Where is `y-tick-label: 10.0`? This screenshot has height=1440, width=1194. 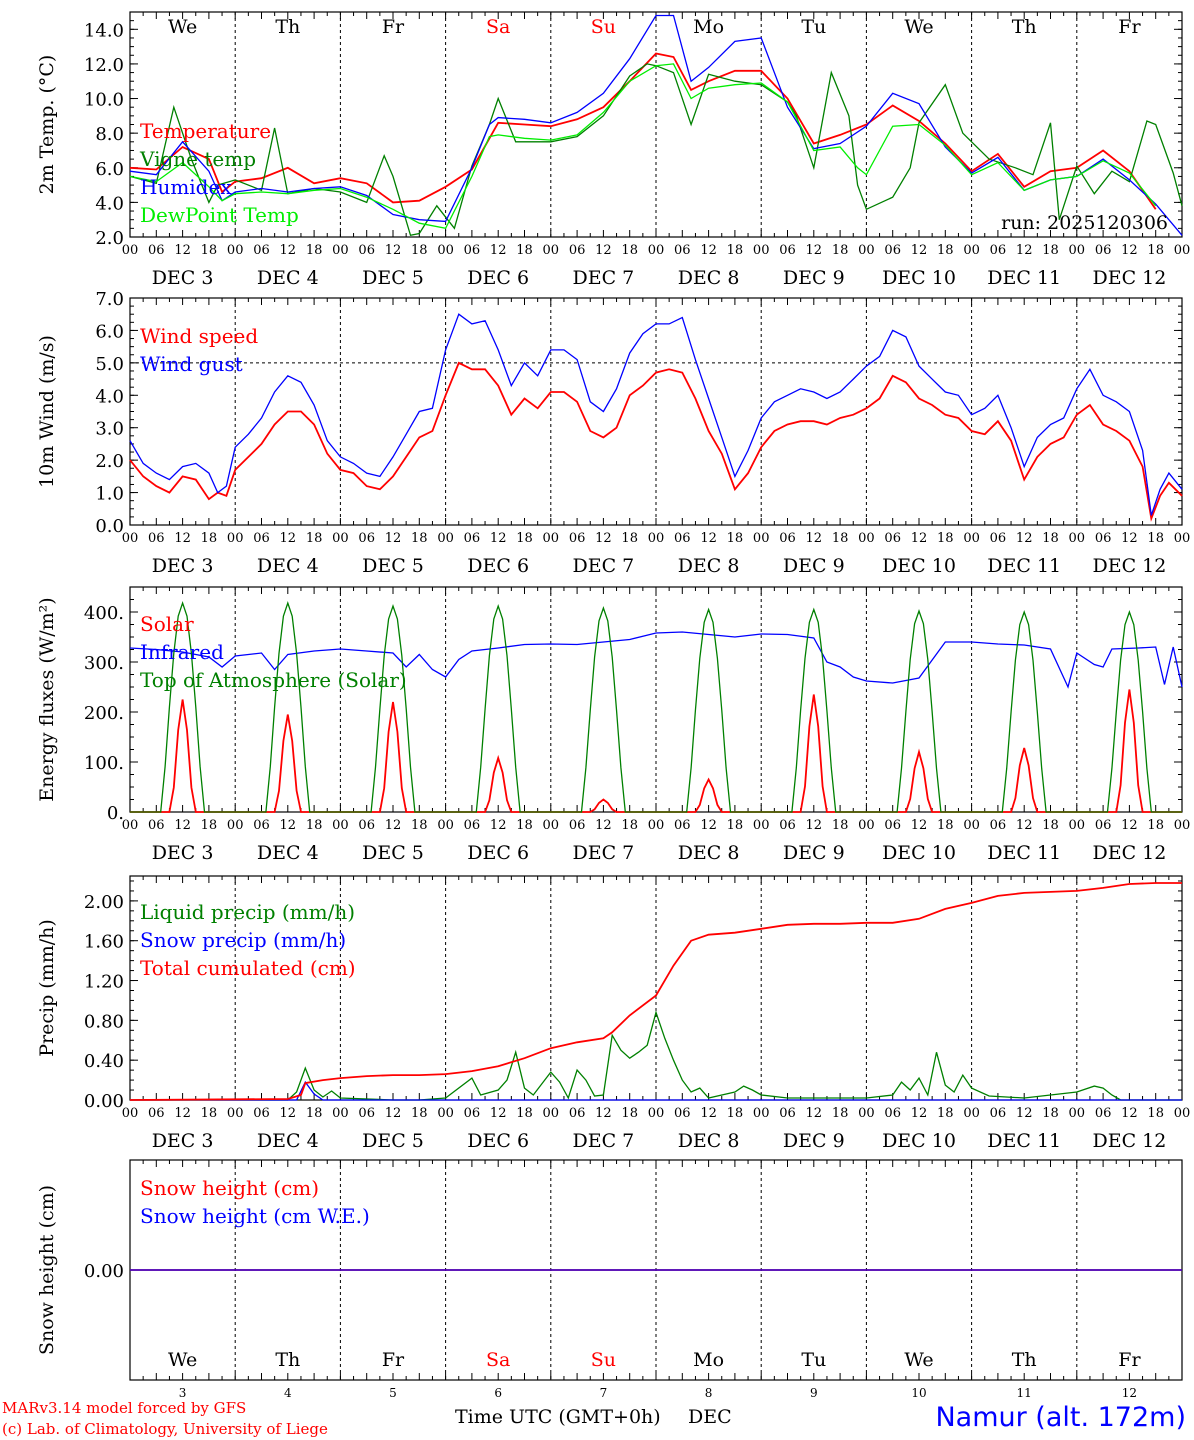
y-tick-label: 10.0 is located at coordinates (104, 100).